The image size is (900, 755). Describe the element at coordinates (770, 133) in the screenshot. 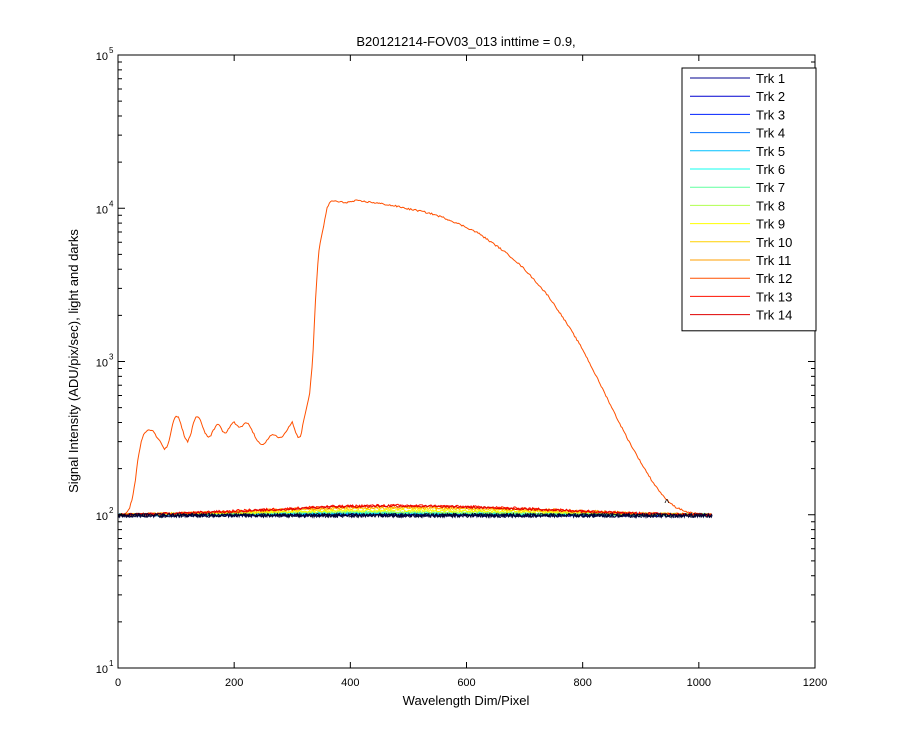

I see `legend-label-4: Trk 4` at that location.